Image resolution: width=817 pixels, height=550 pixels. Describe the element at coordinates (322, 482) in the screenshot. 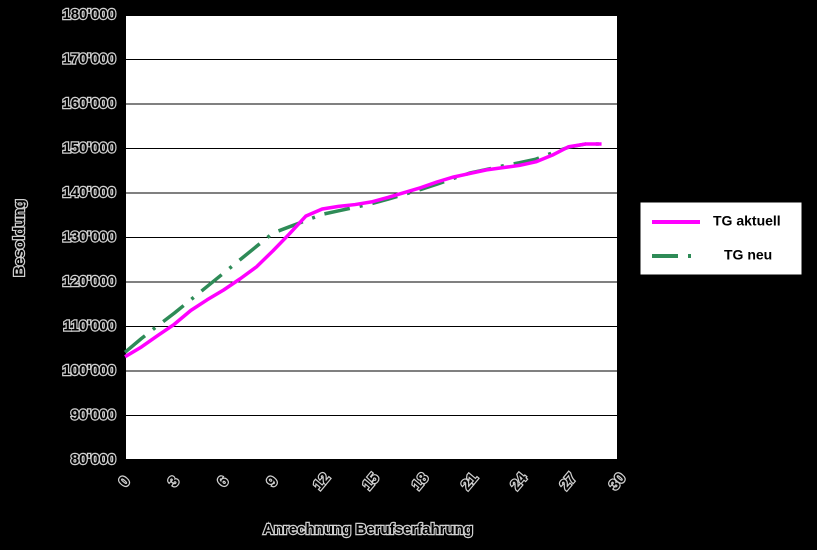

I see `x-tick-label: 12` at that location.